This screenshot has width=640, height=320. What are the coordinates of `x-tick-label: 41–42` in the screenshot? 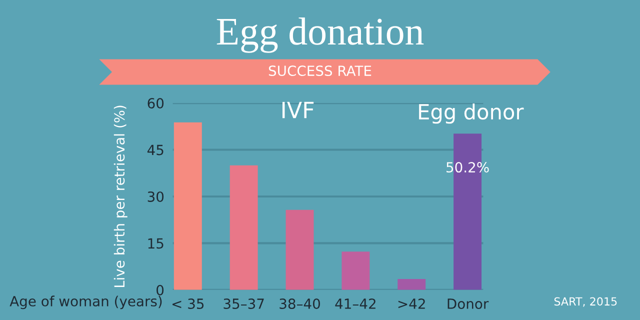 It's located at (355, 303).